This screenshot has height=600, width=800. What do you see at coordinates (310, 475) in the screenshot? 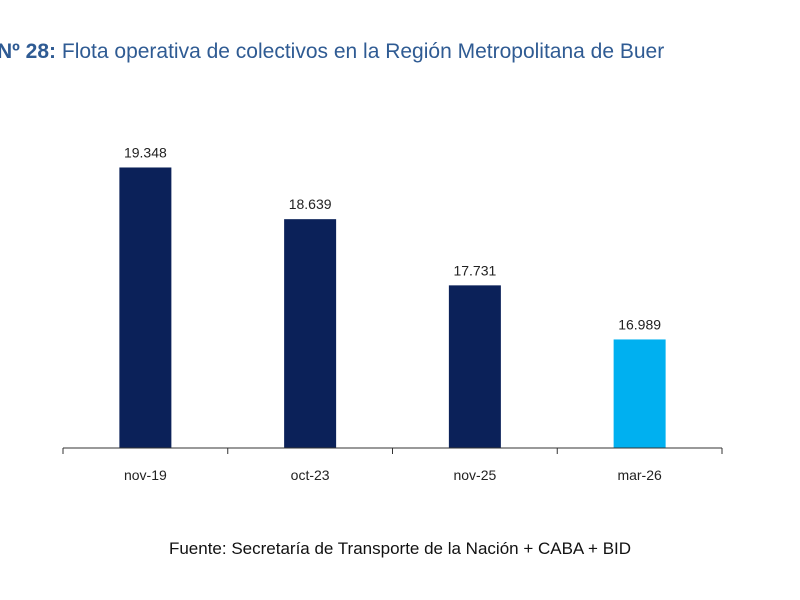
I see `x-tick-label: oct-23` at bounding box center [310, 475].